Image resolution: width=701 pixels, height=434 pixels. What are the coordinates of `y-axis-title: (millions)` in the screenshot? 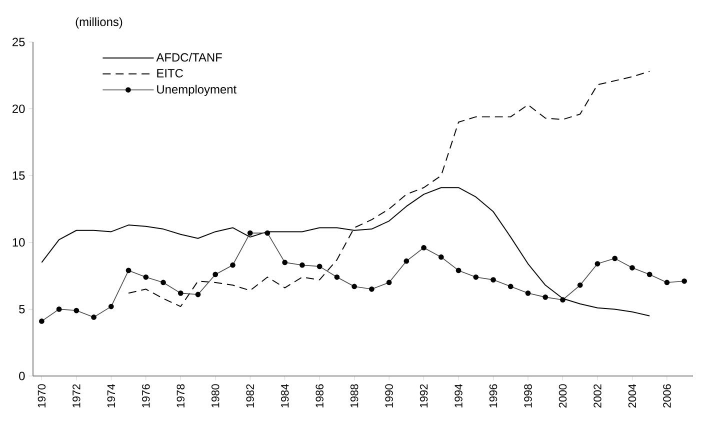 It's located at (99, 22).